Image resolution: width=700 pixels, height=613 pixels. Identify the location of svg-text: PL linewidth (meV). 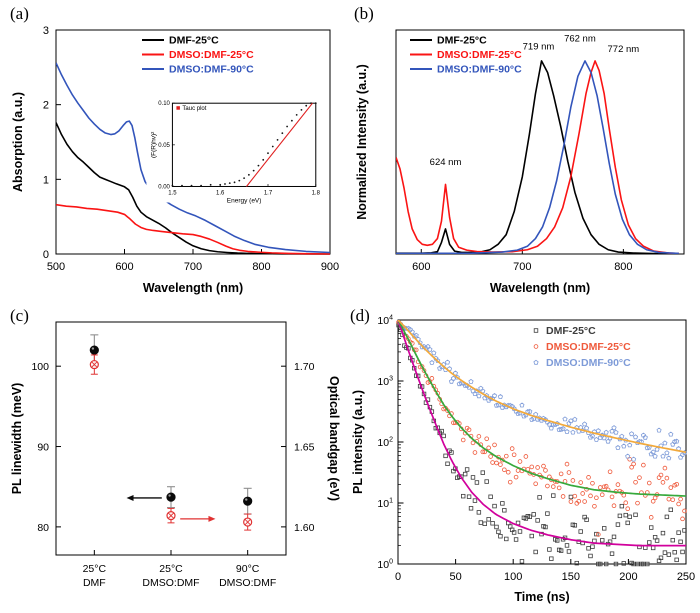
(17, 439).